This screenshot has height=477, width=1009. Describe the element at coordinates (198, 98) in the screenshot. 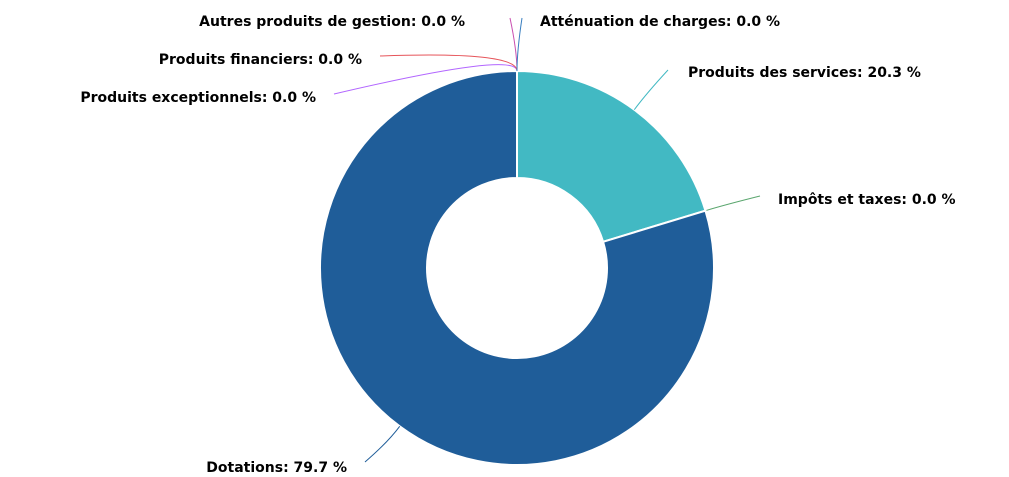

I see `data-label: Produits exceptionnels: 0.0 %` at that location.